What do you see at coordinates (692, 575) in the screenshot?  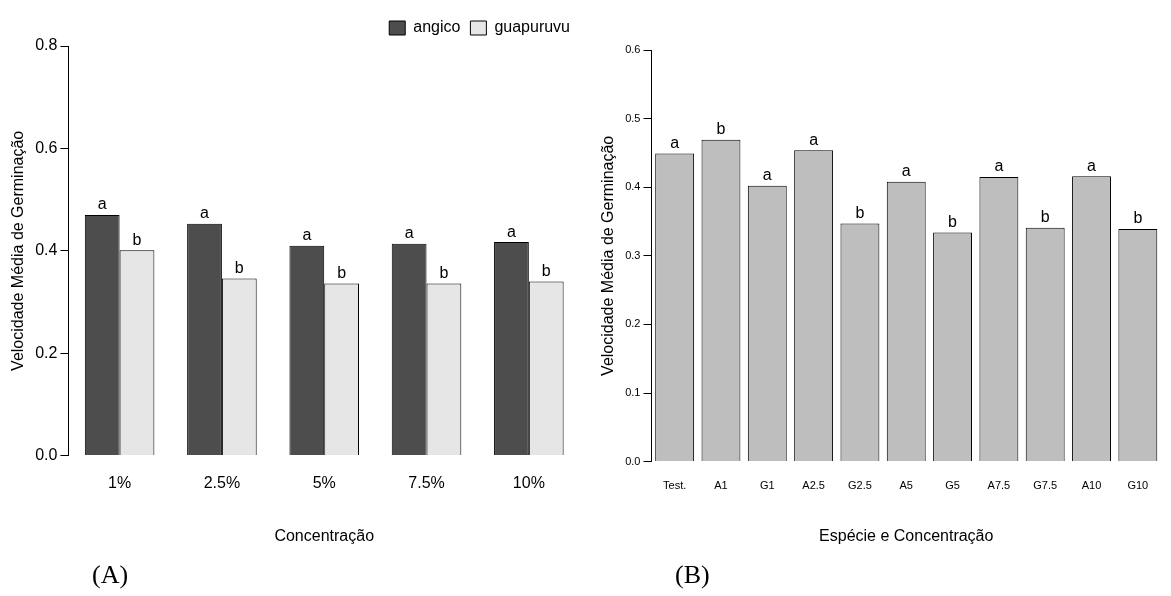 I see `text: (B)` at bounding box center [692, 575].